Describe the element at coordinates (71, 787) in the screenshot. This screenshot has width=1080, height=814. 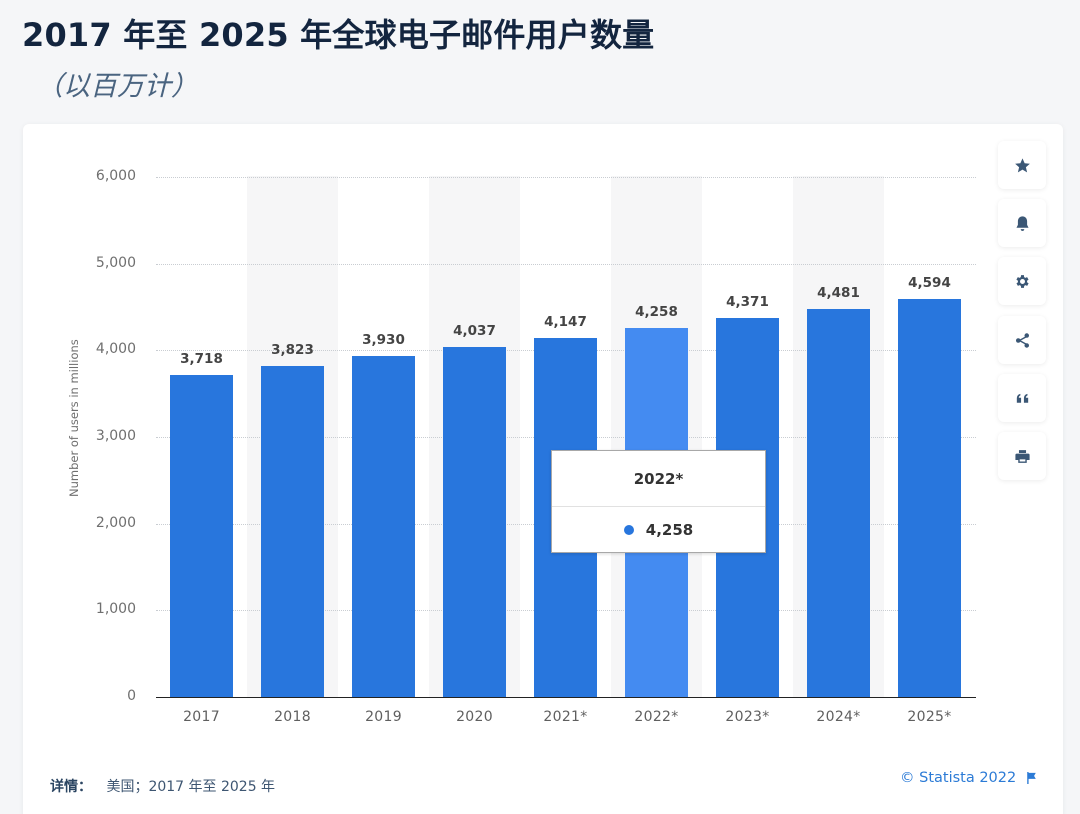
I see `details-label: 详情：` at that location.